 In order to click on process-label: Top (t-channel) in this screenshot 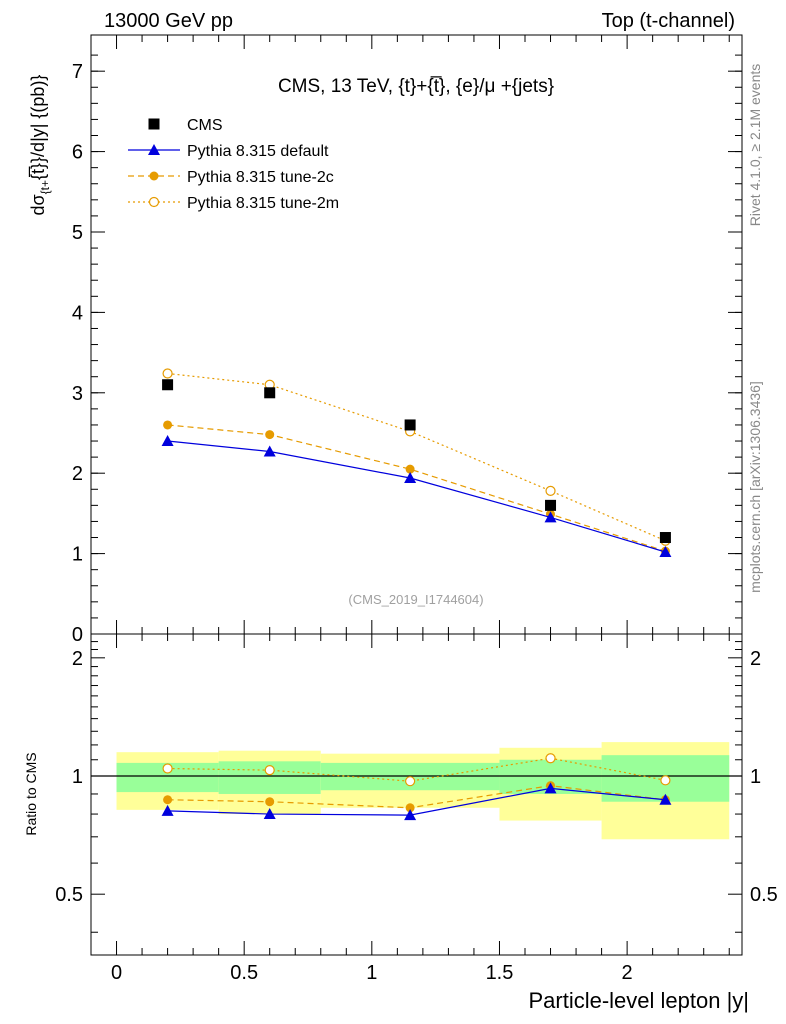, I will do `click(668, 21)`.